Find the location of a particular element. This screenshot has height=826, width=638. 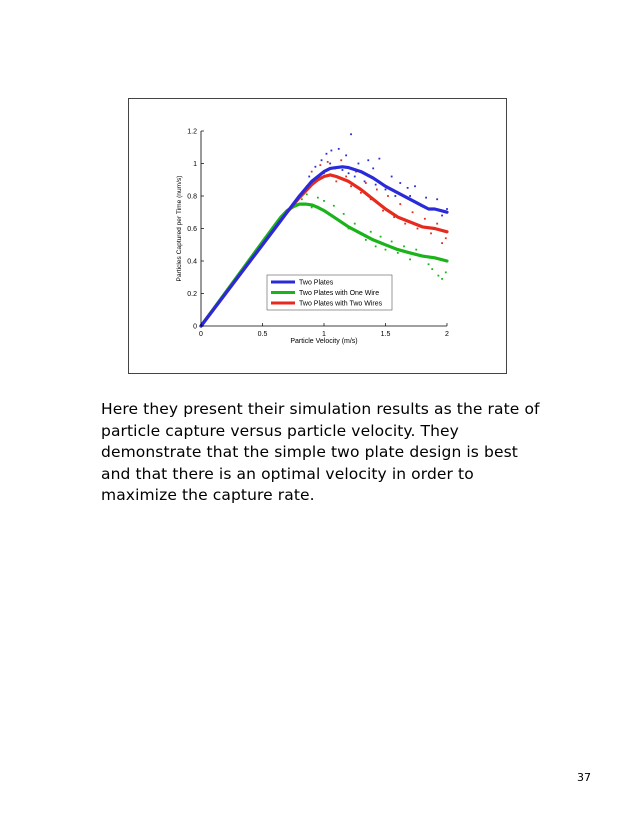

x-tick-label: 0 is located at coordinates (201, 334).